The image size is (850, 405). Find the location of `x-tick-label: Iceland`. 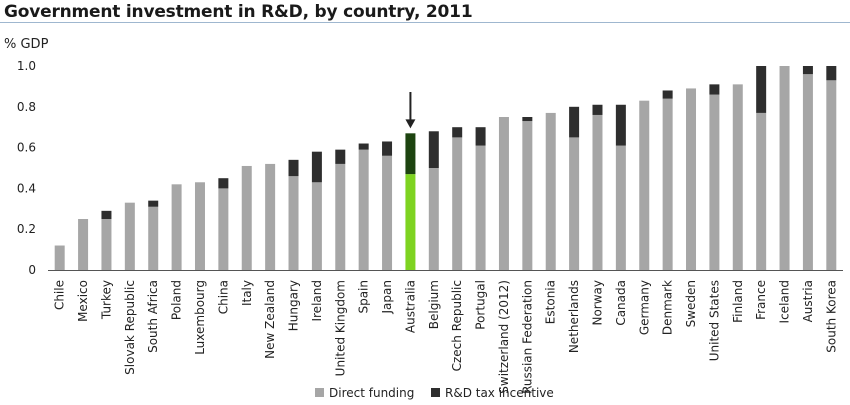

x-tick-label: Iceland is located at coordinates (785, 301).